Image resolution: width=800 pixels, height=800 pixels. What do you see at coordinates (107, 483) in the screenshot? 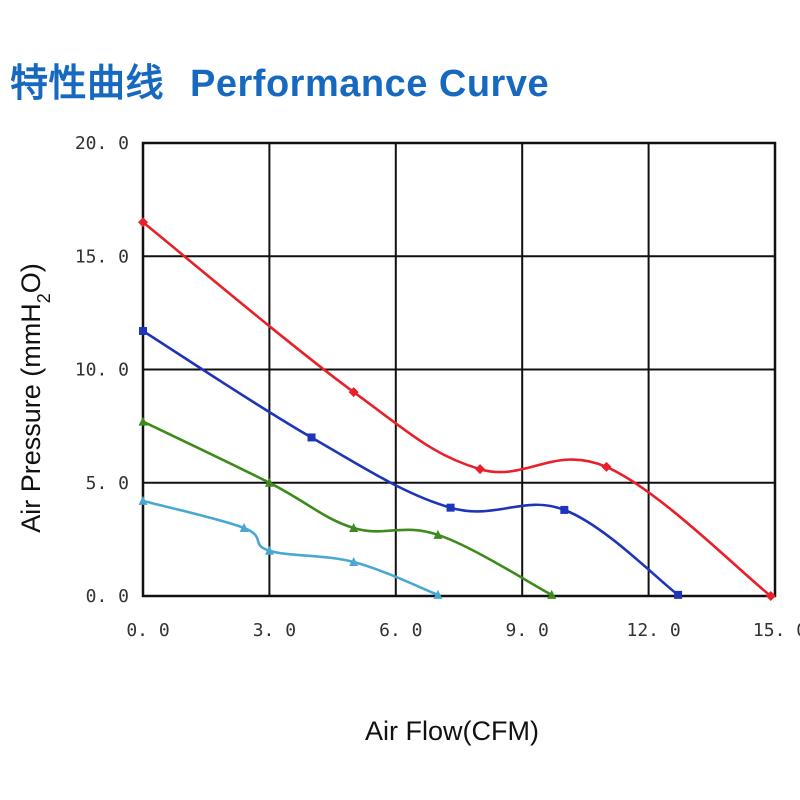
I see `y-tick-label: 5. 0` at bounding box center [107, 483].